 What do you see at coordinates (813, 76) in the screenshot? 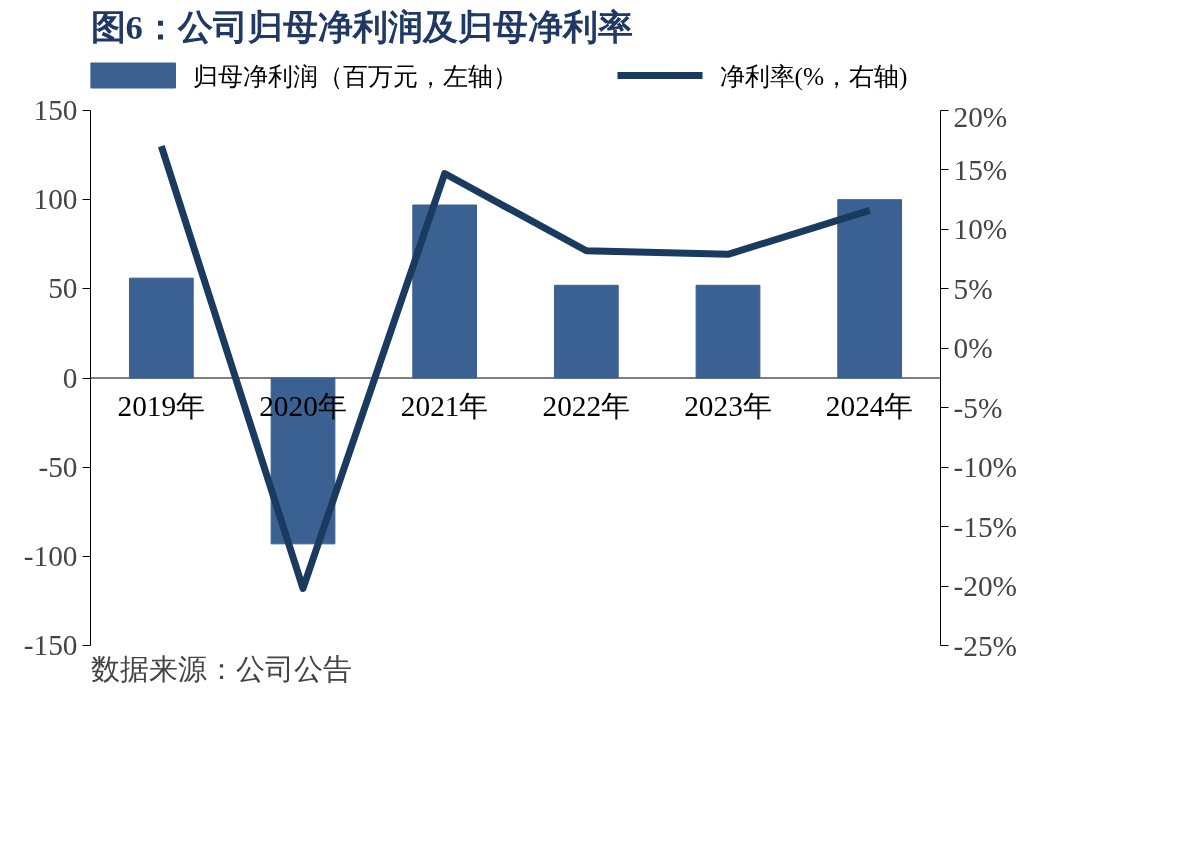
I see `legend-label: 净利率(%，右轴)` at bounding box center [813, 76].